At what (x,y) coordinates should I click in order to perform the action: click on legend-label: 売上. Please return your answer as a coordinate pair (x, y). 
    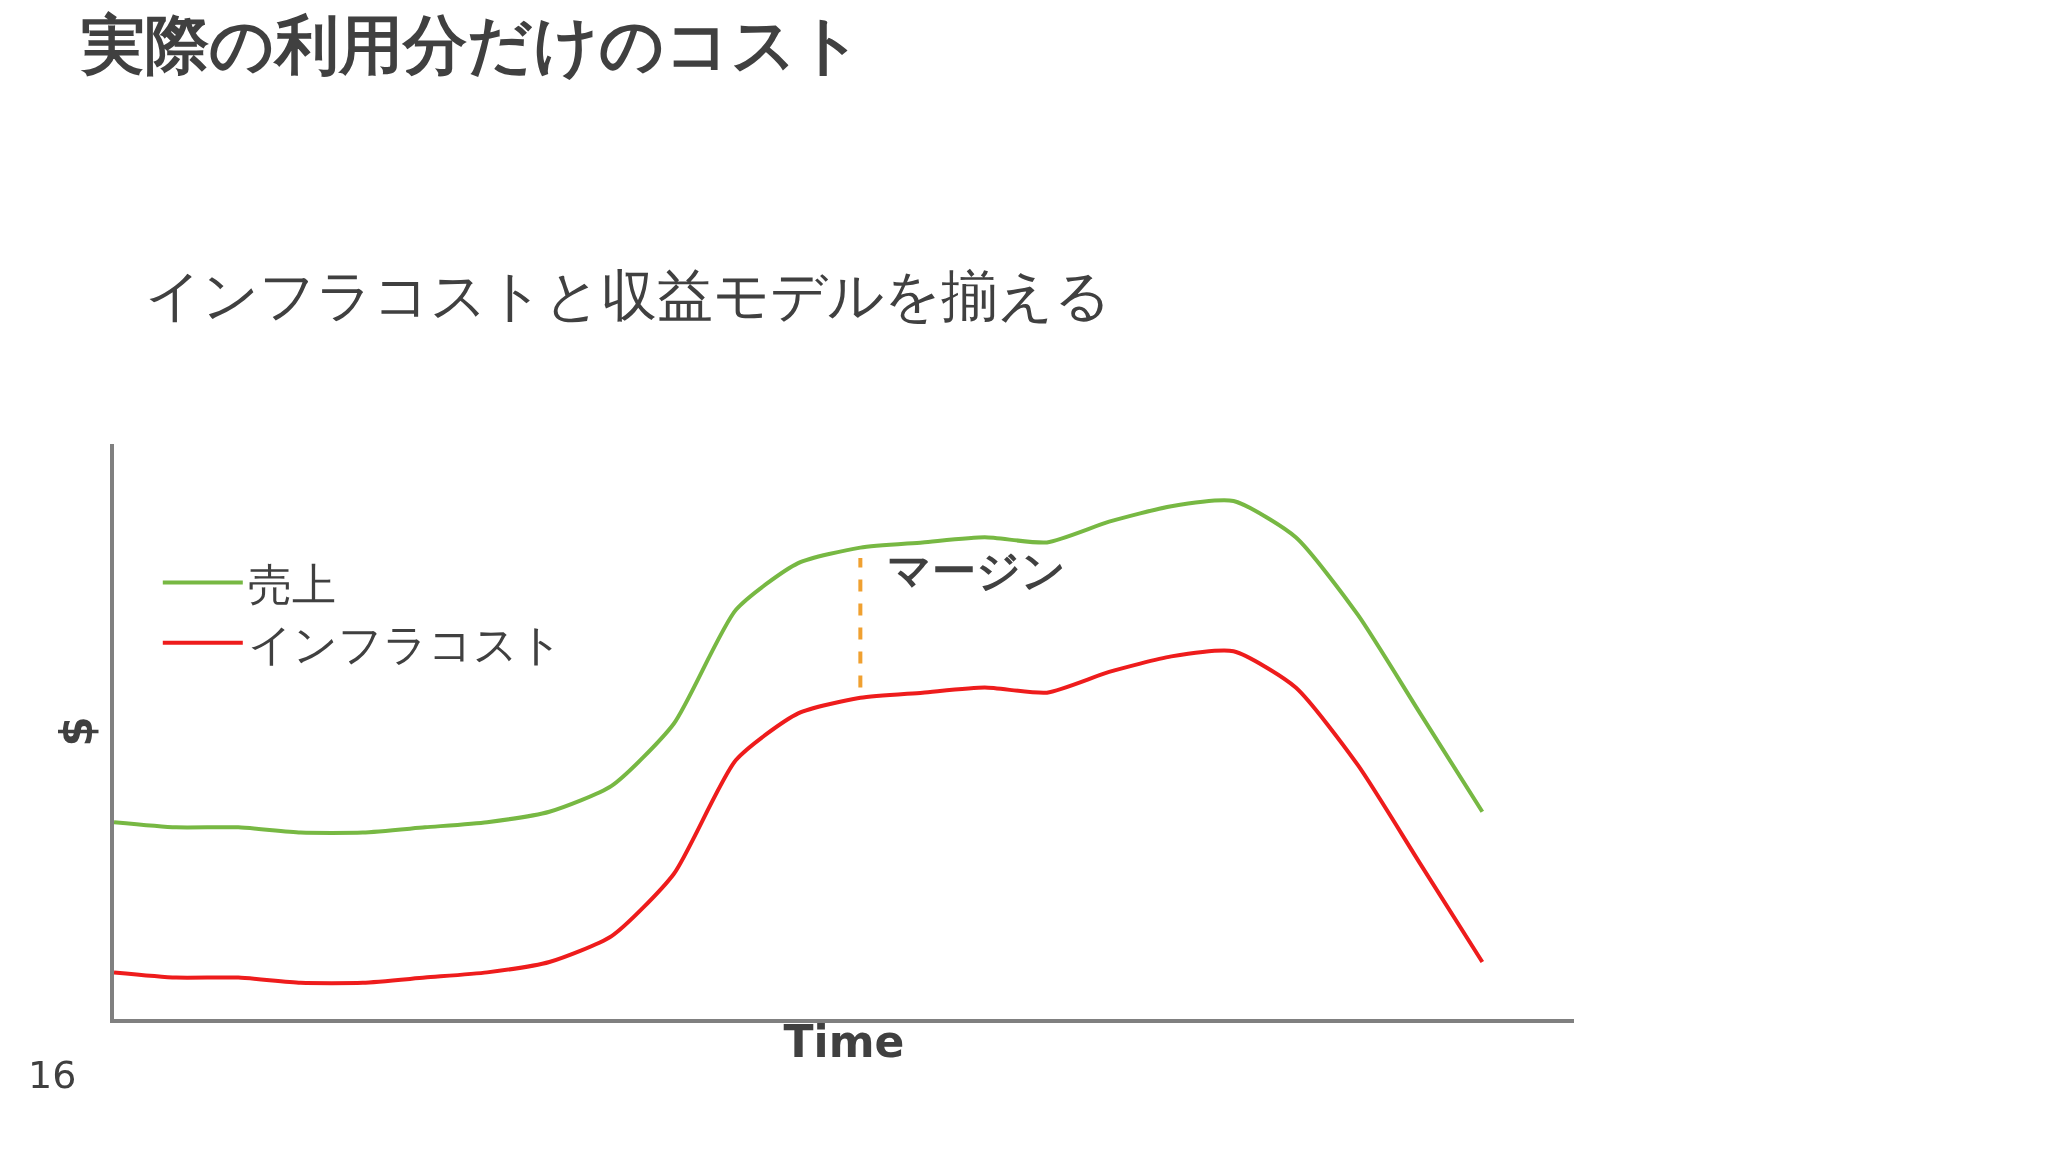
    Looking at the image, I should click on (291, 584).